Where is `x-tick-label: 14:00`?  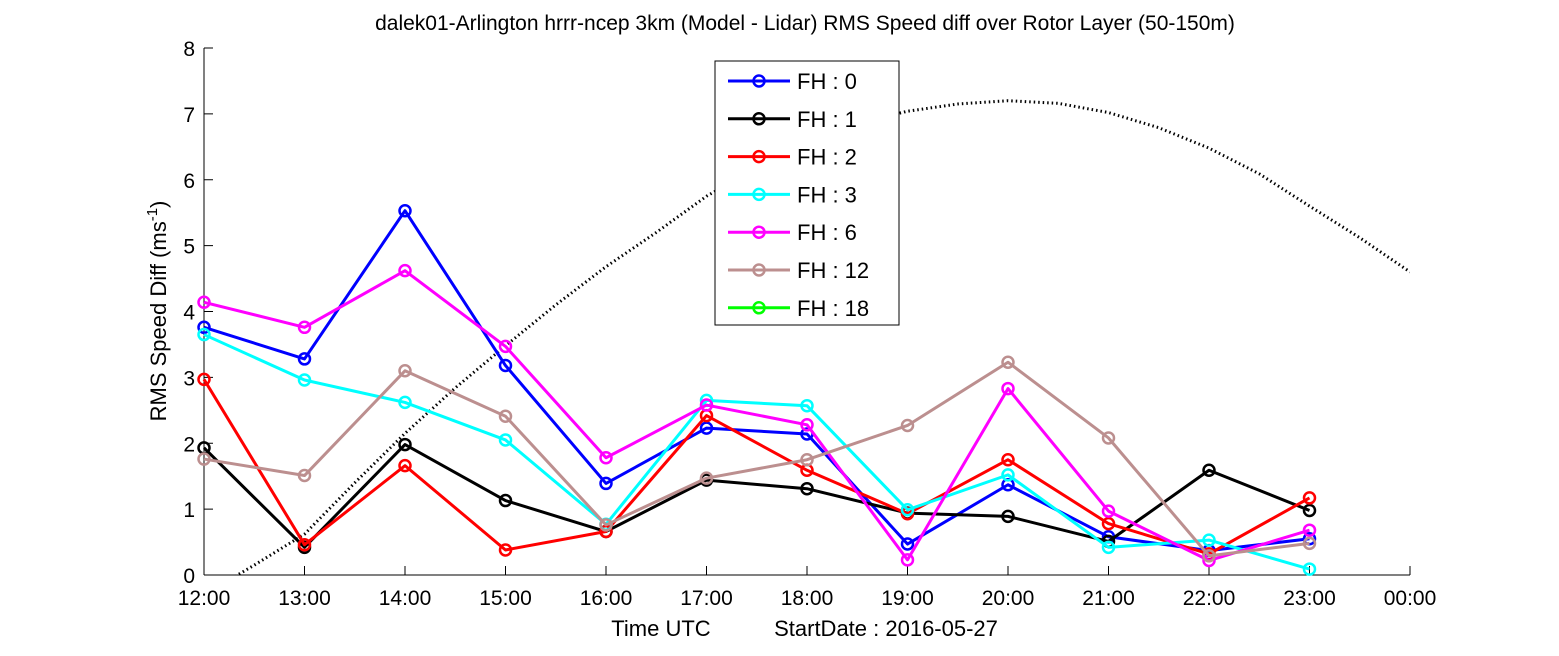 x-tick-label: 14:00 is located at coordinates (405, 598).